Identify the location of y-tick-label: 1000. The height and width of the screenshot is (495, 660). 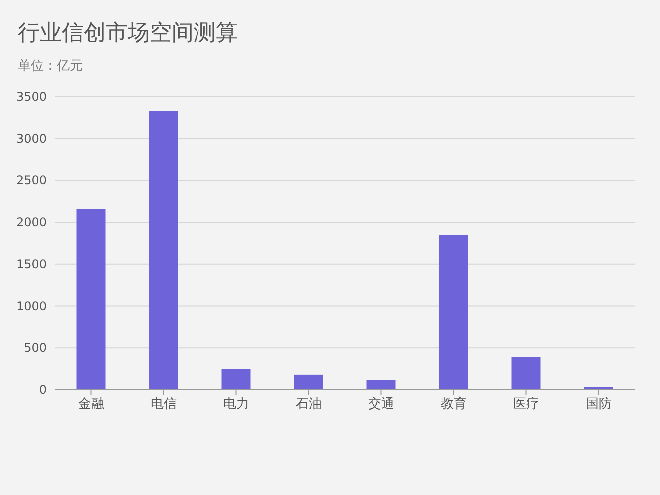
(31, 306).